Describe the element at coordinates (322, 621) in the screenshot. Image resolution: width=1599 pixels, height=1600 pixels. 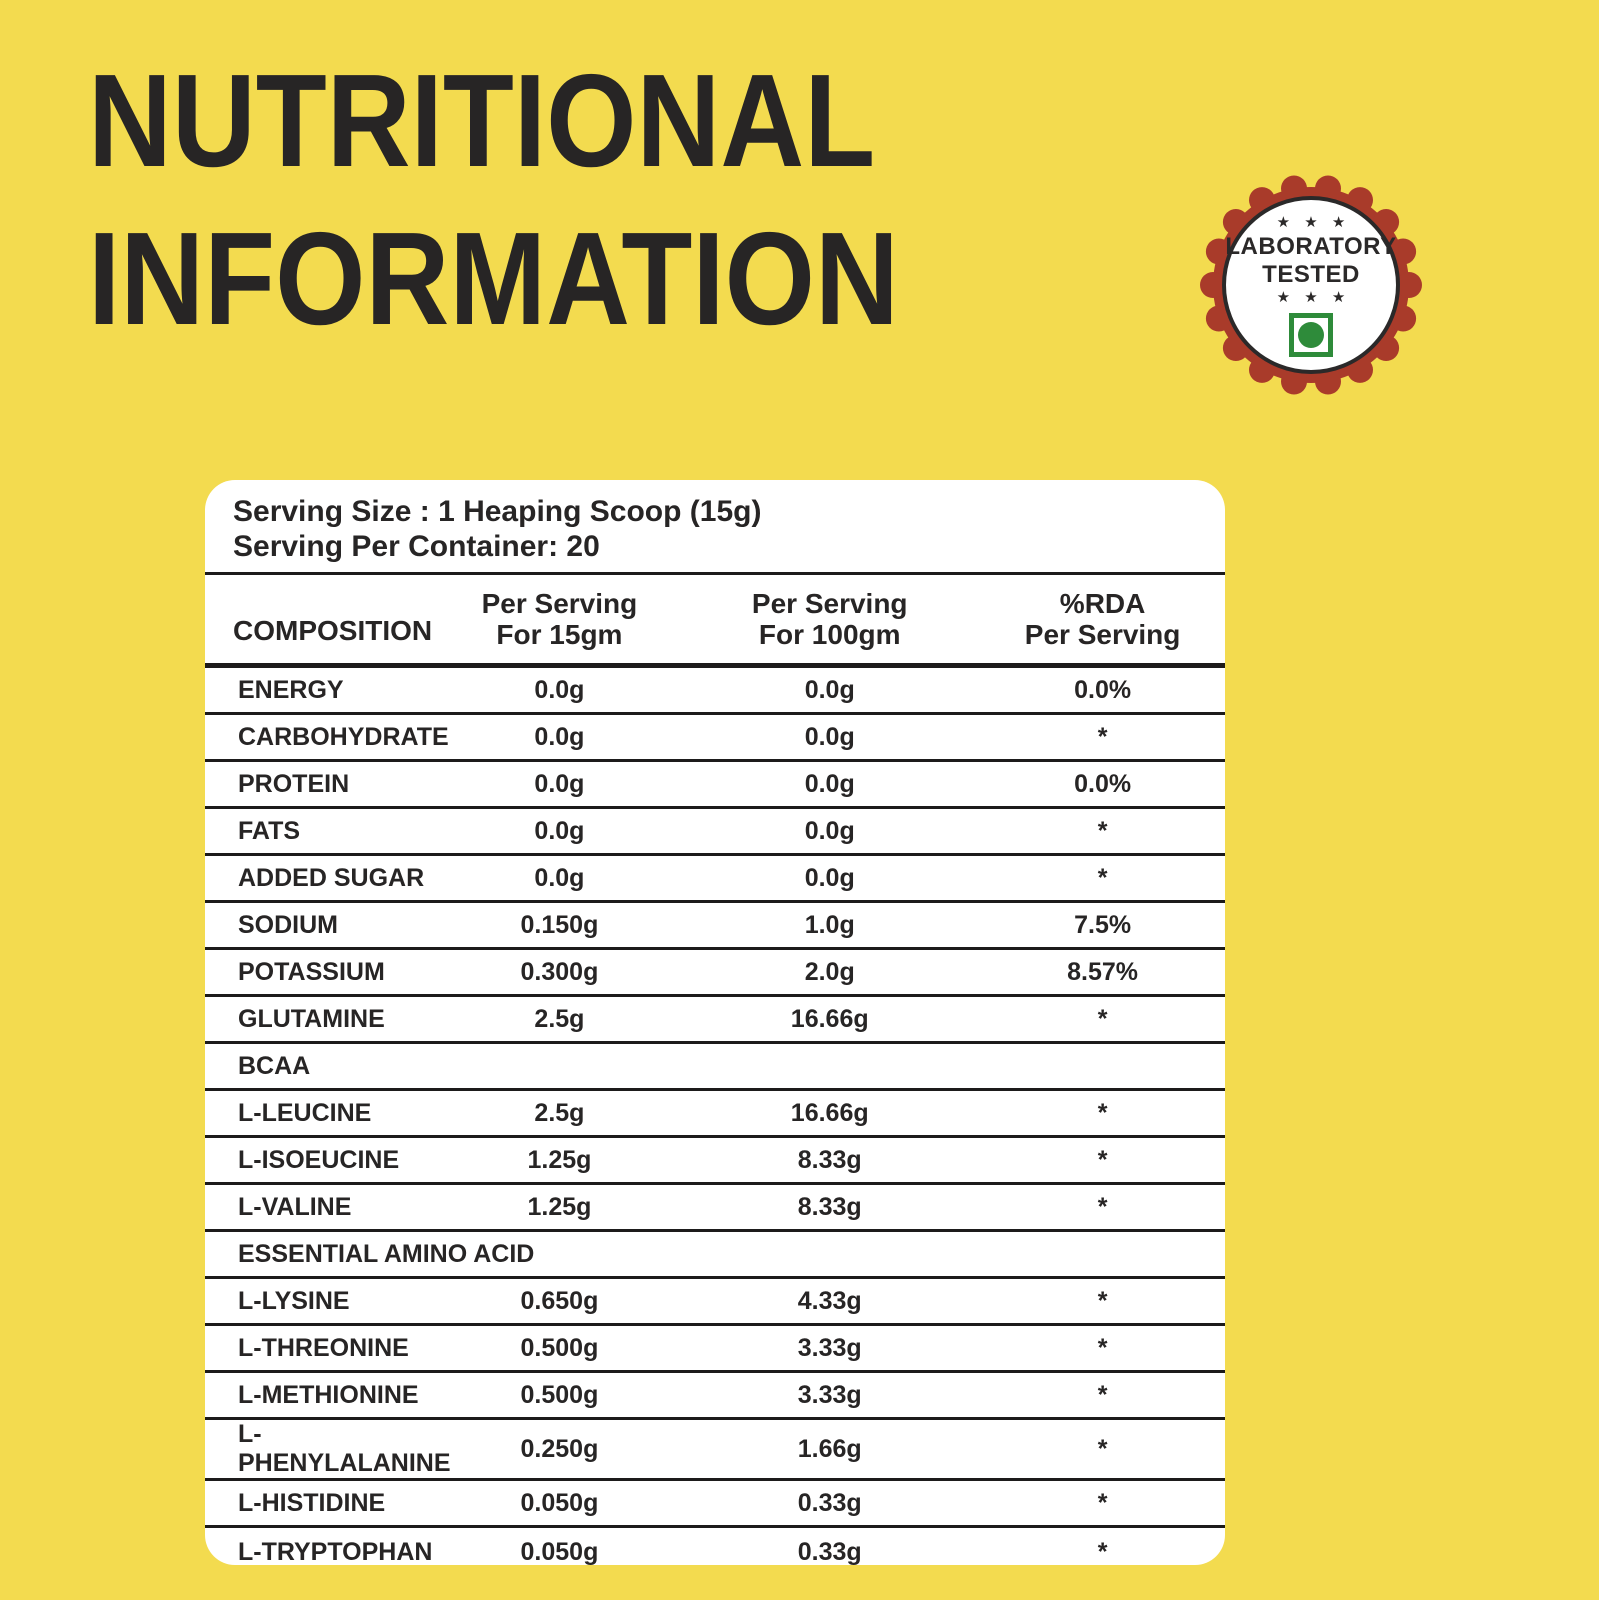
I see `column-header-composition: COMPOSITION` at that location.